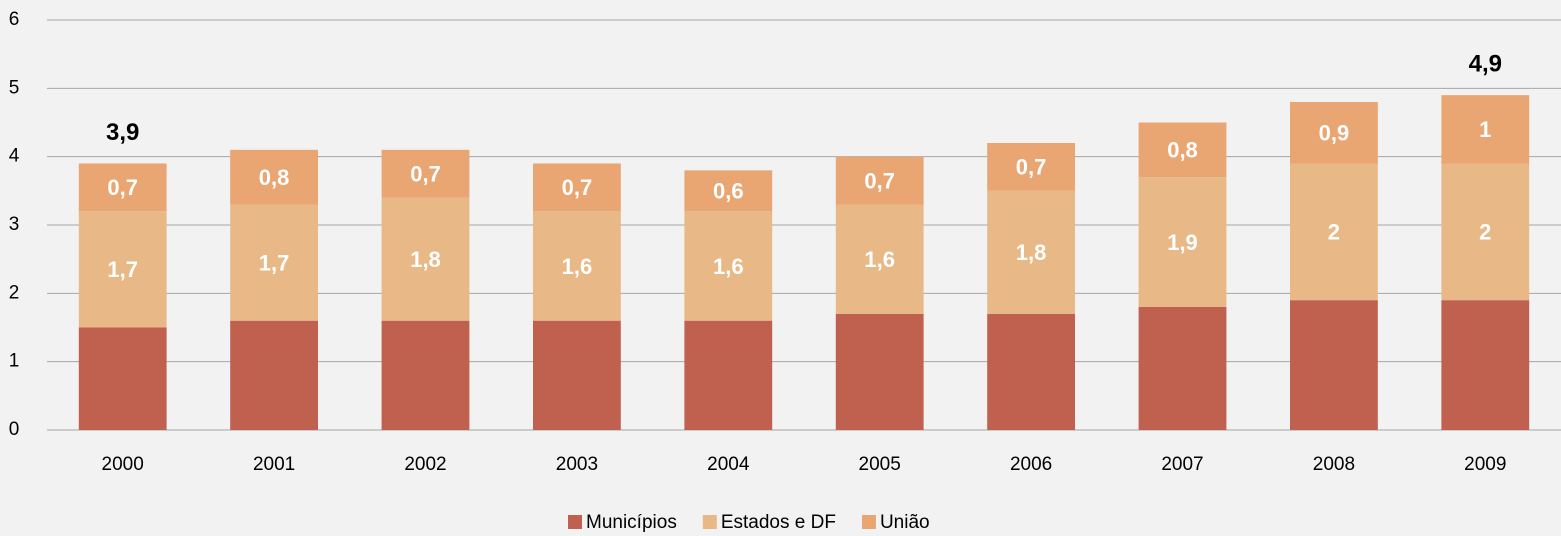  I want to click on x-tick-label: 2007, so click(1182, 464).